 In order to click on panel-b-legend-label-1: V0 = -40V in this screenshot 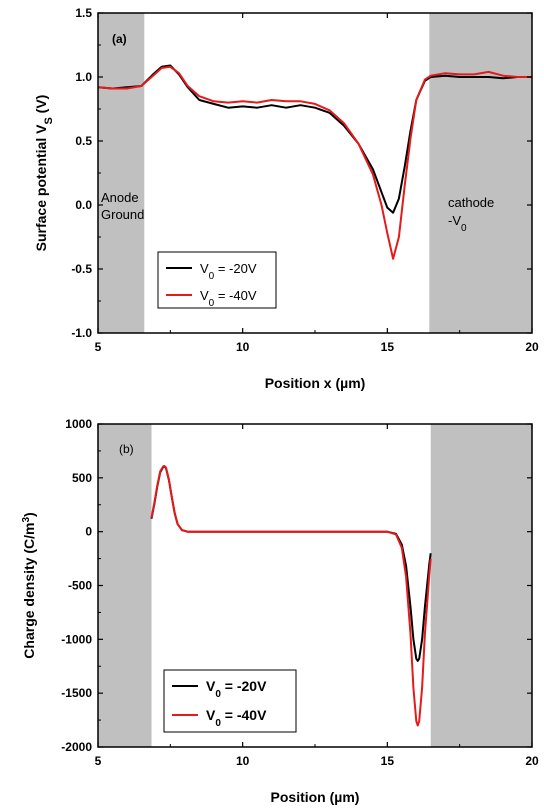, I will do `click(236, 718)`.